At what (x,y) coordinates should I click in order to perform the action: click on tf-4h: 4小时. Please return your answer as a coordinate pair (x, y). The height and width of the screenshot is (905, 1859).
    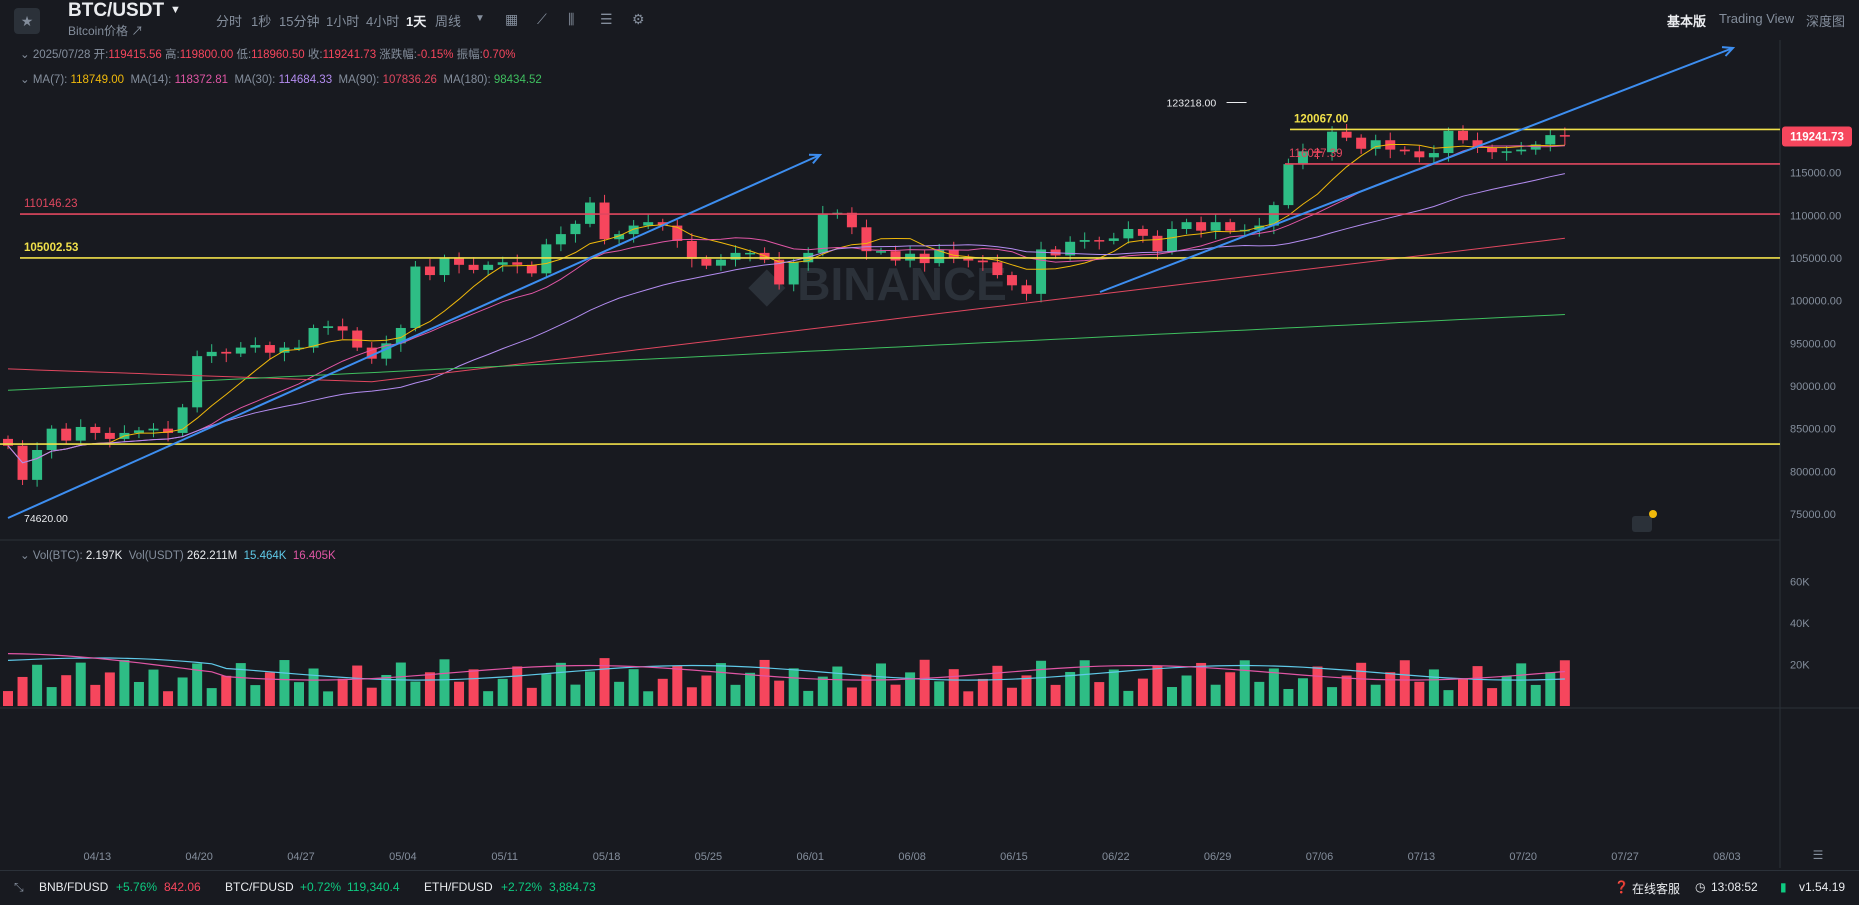
    Looking at the image, I should click on (383, 21).